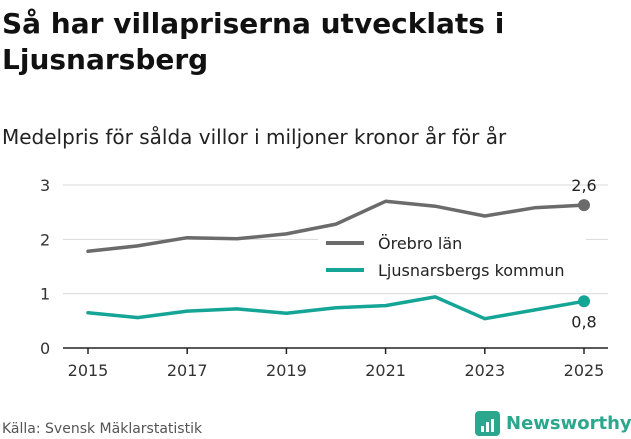 The image size is (631, 439). What do you see at coordinates (471, 270) in the screenshot?
I see `legend-label-1: Ljusnarsbergs kommun` at bounding box center [471, 270].